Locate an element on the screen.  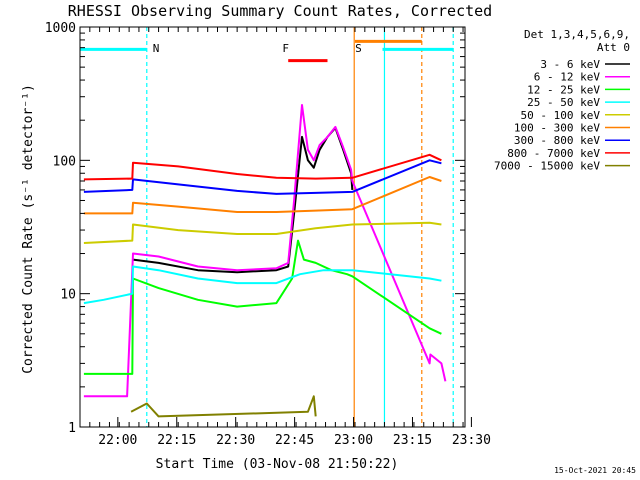
legend-entry-label: 7000 - 15000 keV is located at coordinates (547, 166).